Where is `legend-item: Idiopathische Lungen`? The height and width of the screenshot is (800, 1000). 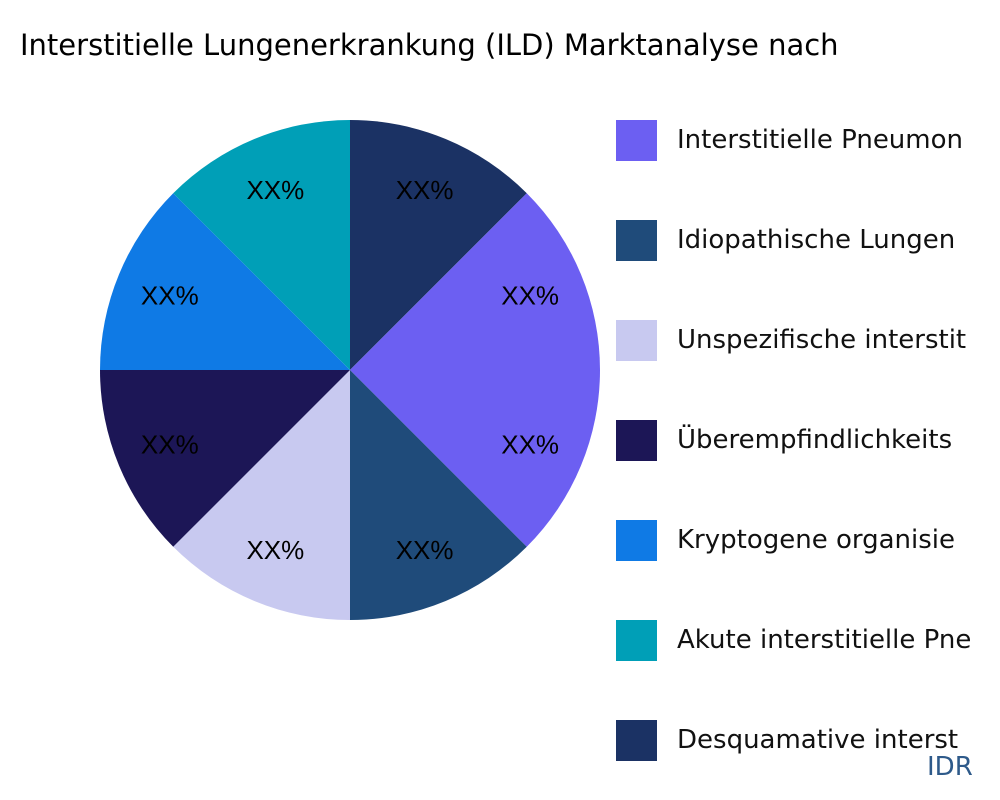
legend-item: Idiopathische Lungen is located at coordinates (808, 240).